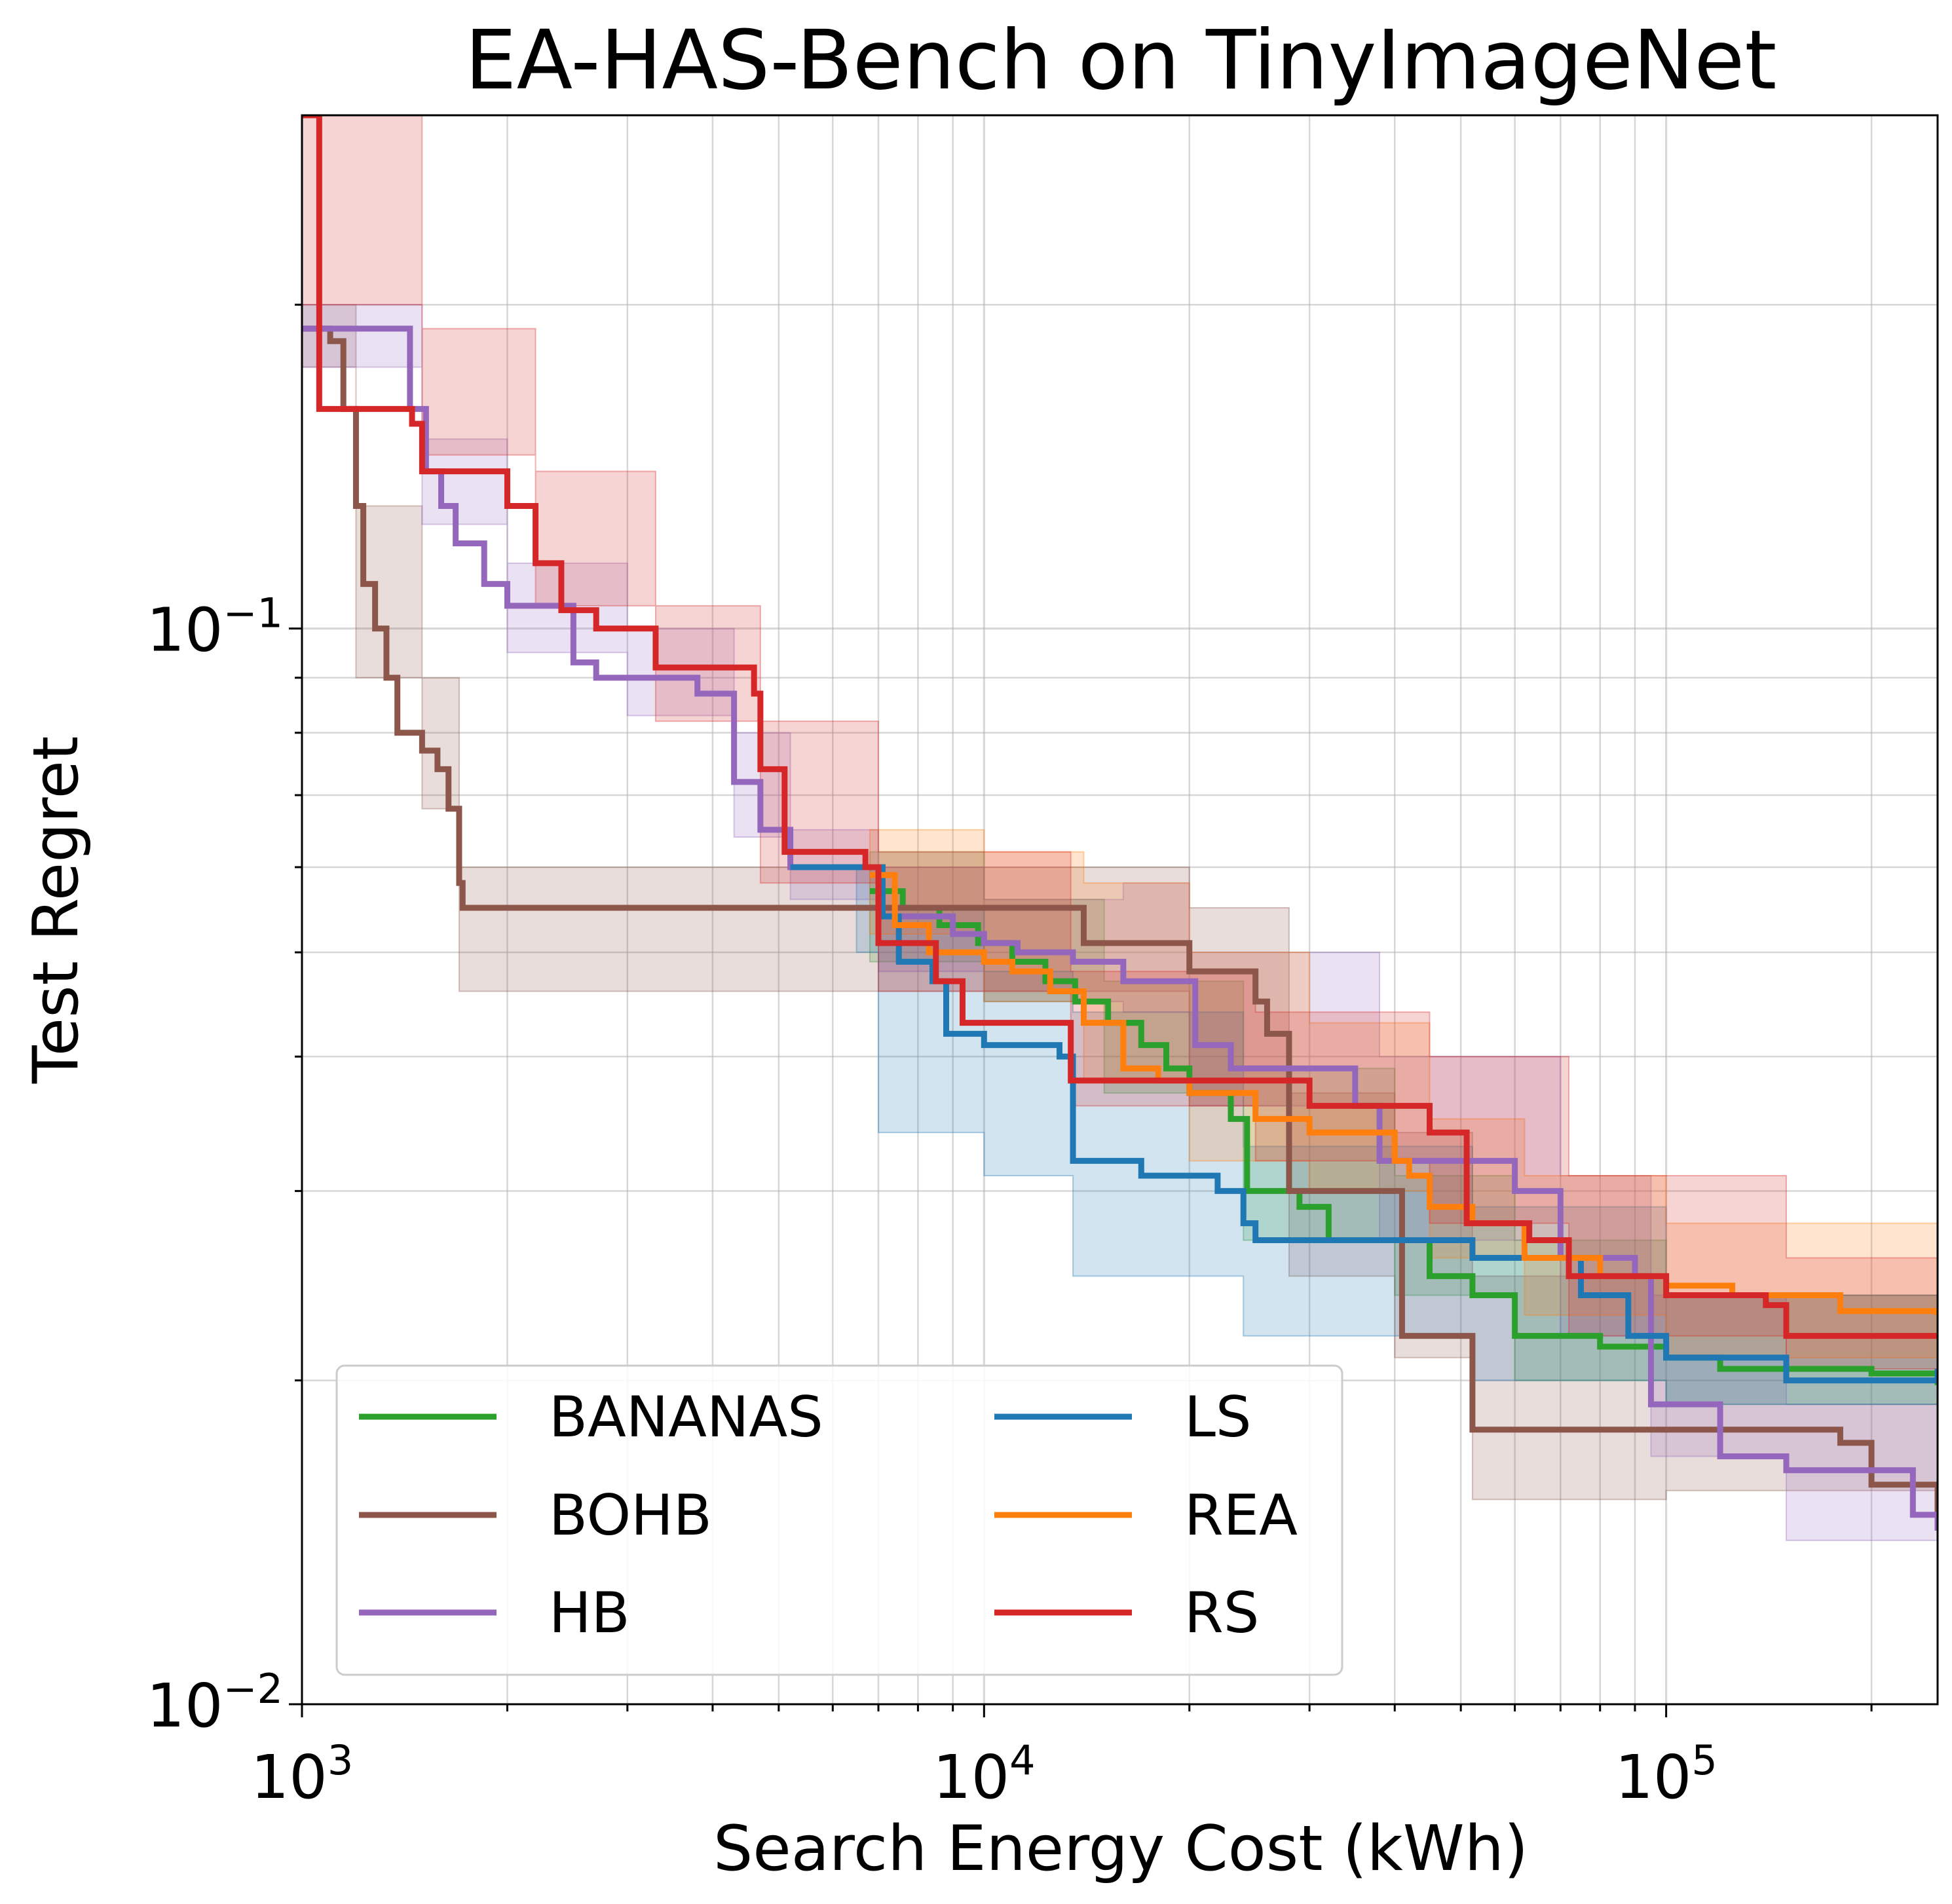  I want to click on y-tick-label: 10⁻¹, so click(215, 627).